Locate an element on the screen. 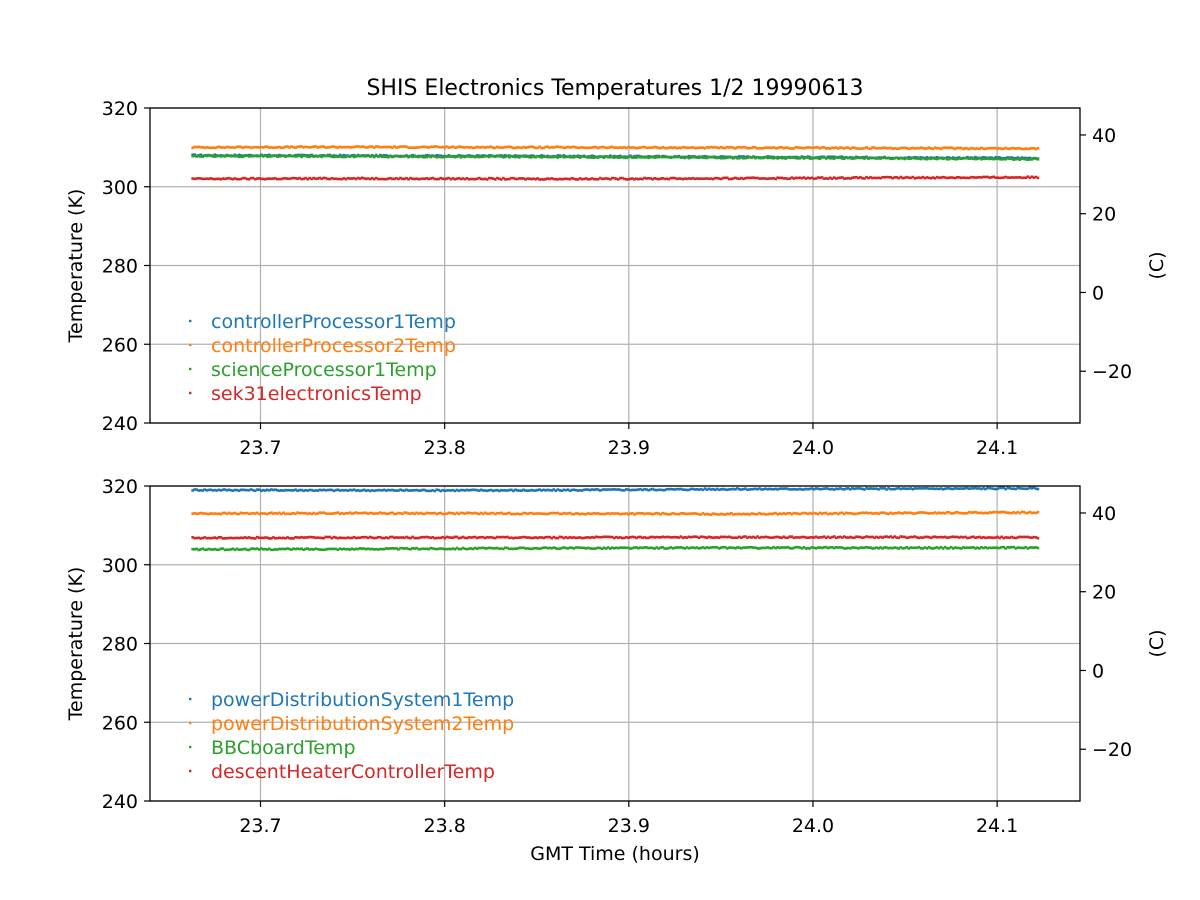  legend-marker is located at coordinates (190, 369).